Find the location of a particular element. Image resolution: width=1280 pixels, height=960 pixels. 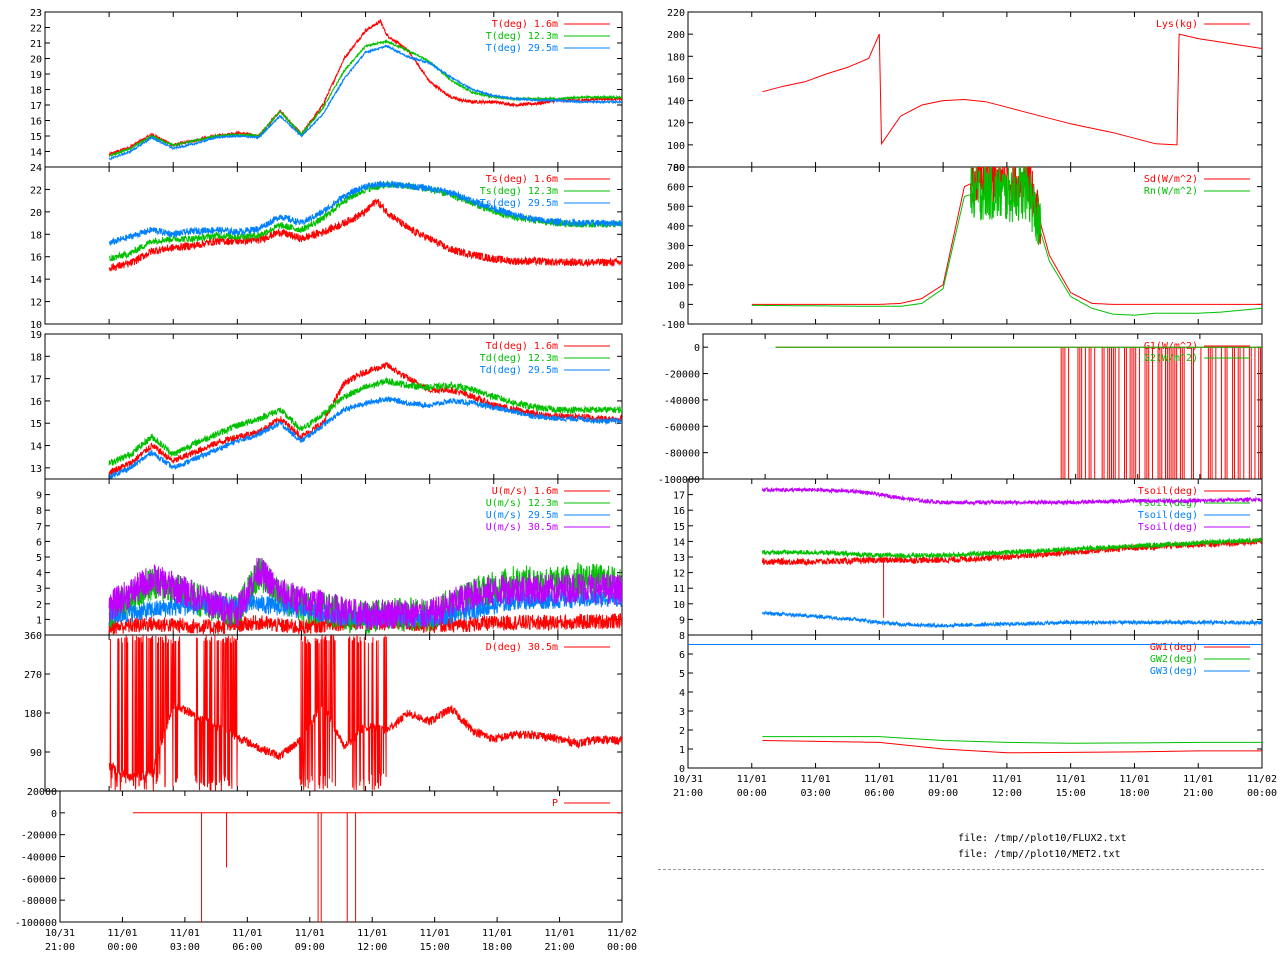

panel-frame-surface-temperature is located at coordinates (333, 245).